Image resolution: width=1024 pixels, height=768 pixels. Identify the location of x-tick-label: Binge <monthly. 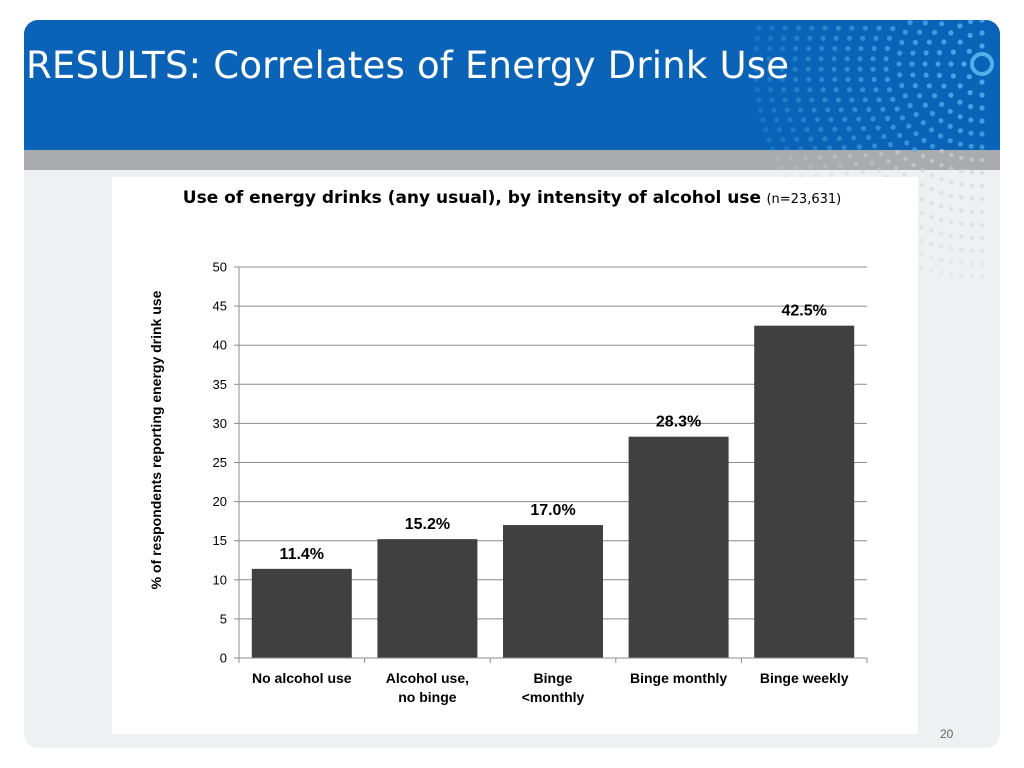
(553, 687).